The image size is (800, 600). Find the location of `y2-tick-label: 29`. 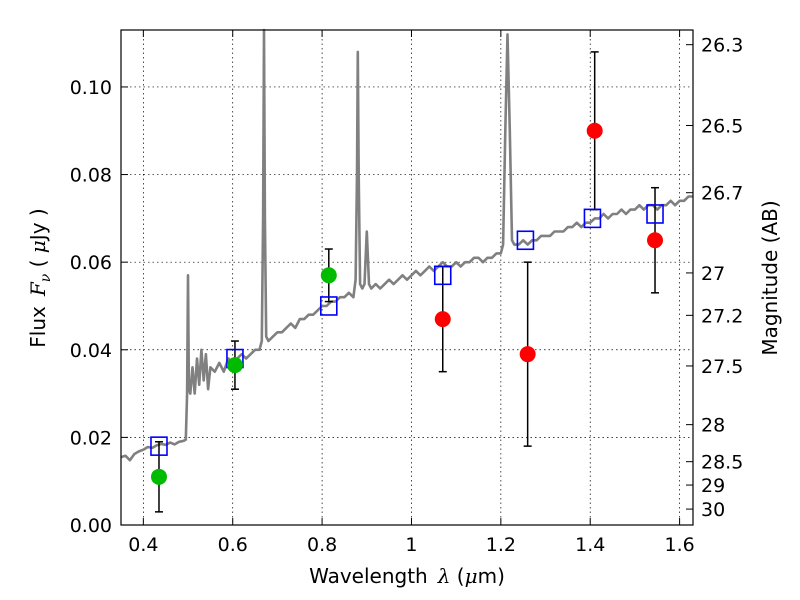

y2-tick-label: 29 is located at coordinates (713, 486).